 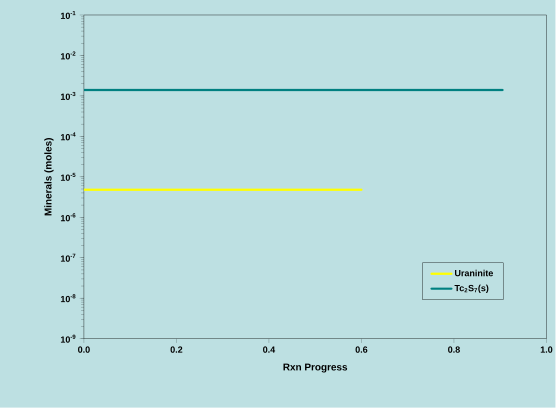 I want to click on x-axis-title: Rxn Progress, so click(x=316, y=368).